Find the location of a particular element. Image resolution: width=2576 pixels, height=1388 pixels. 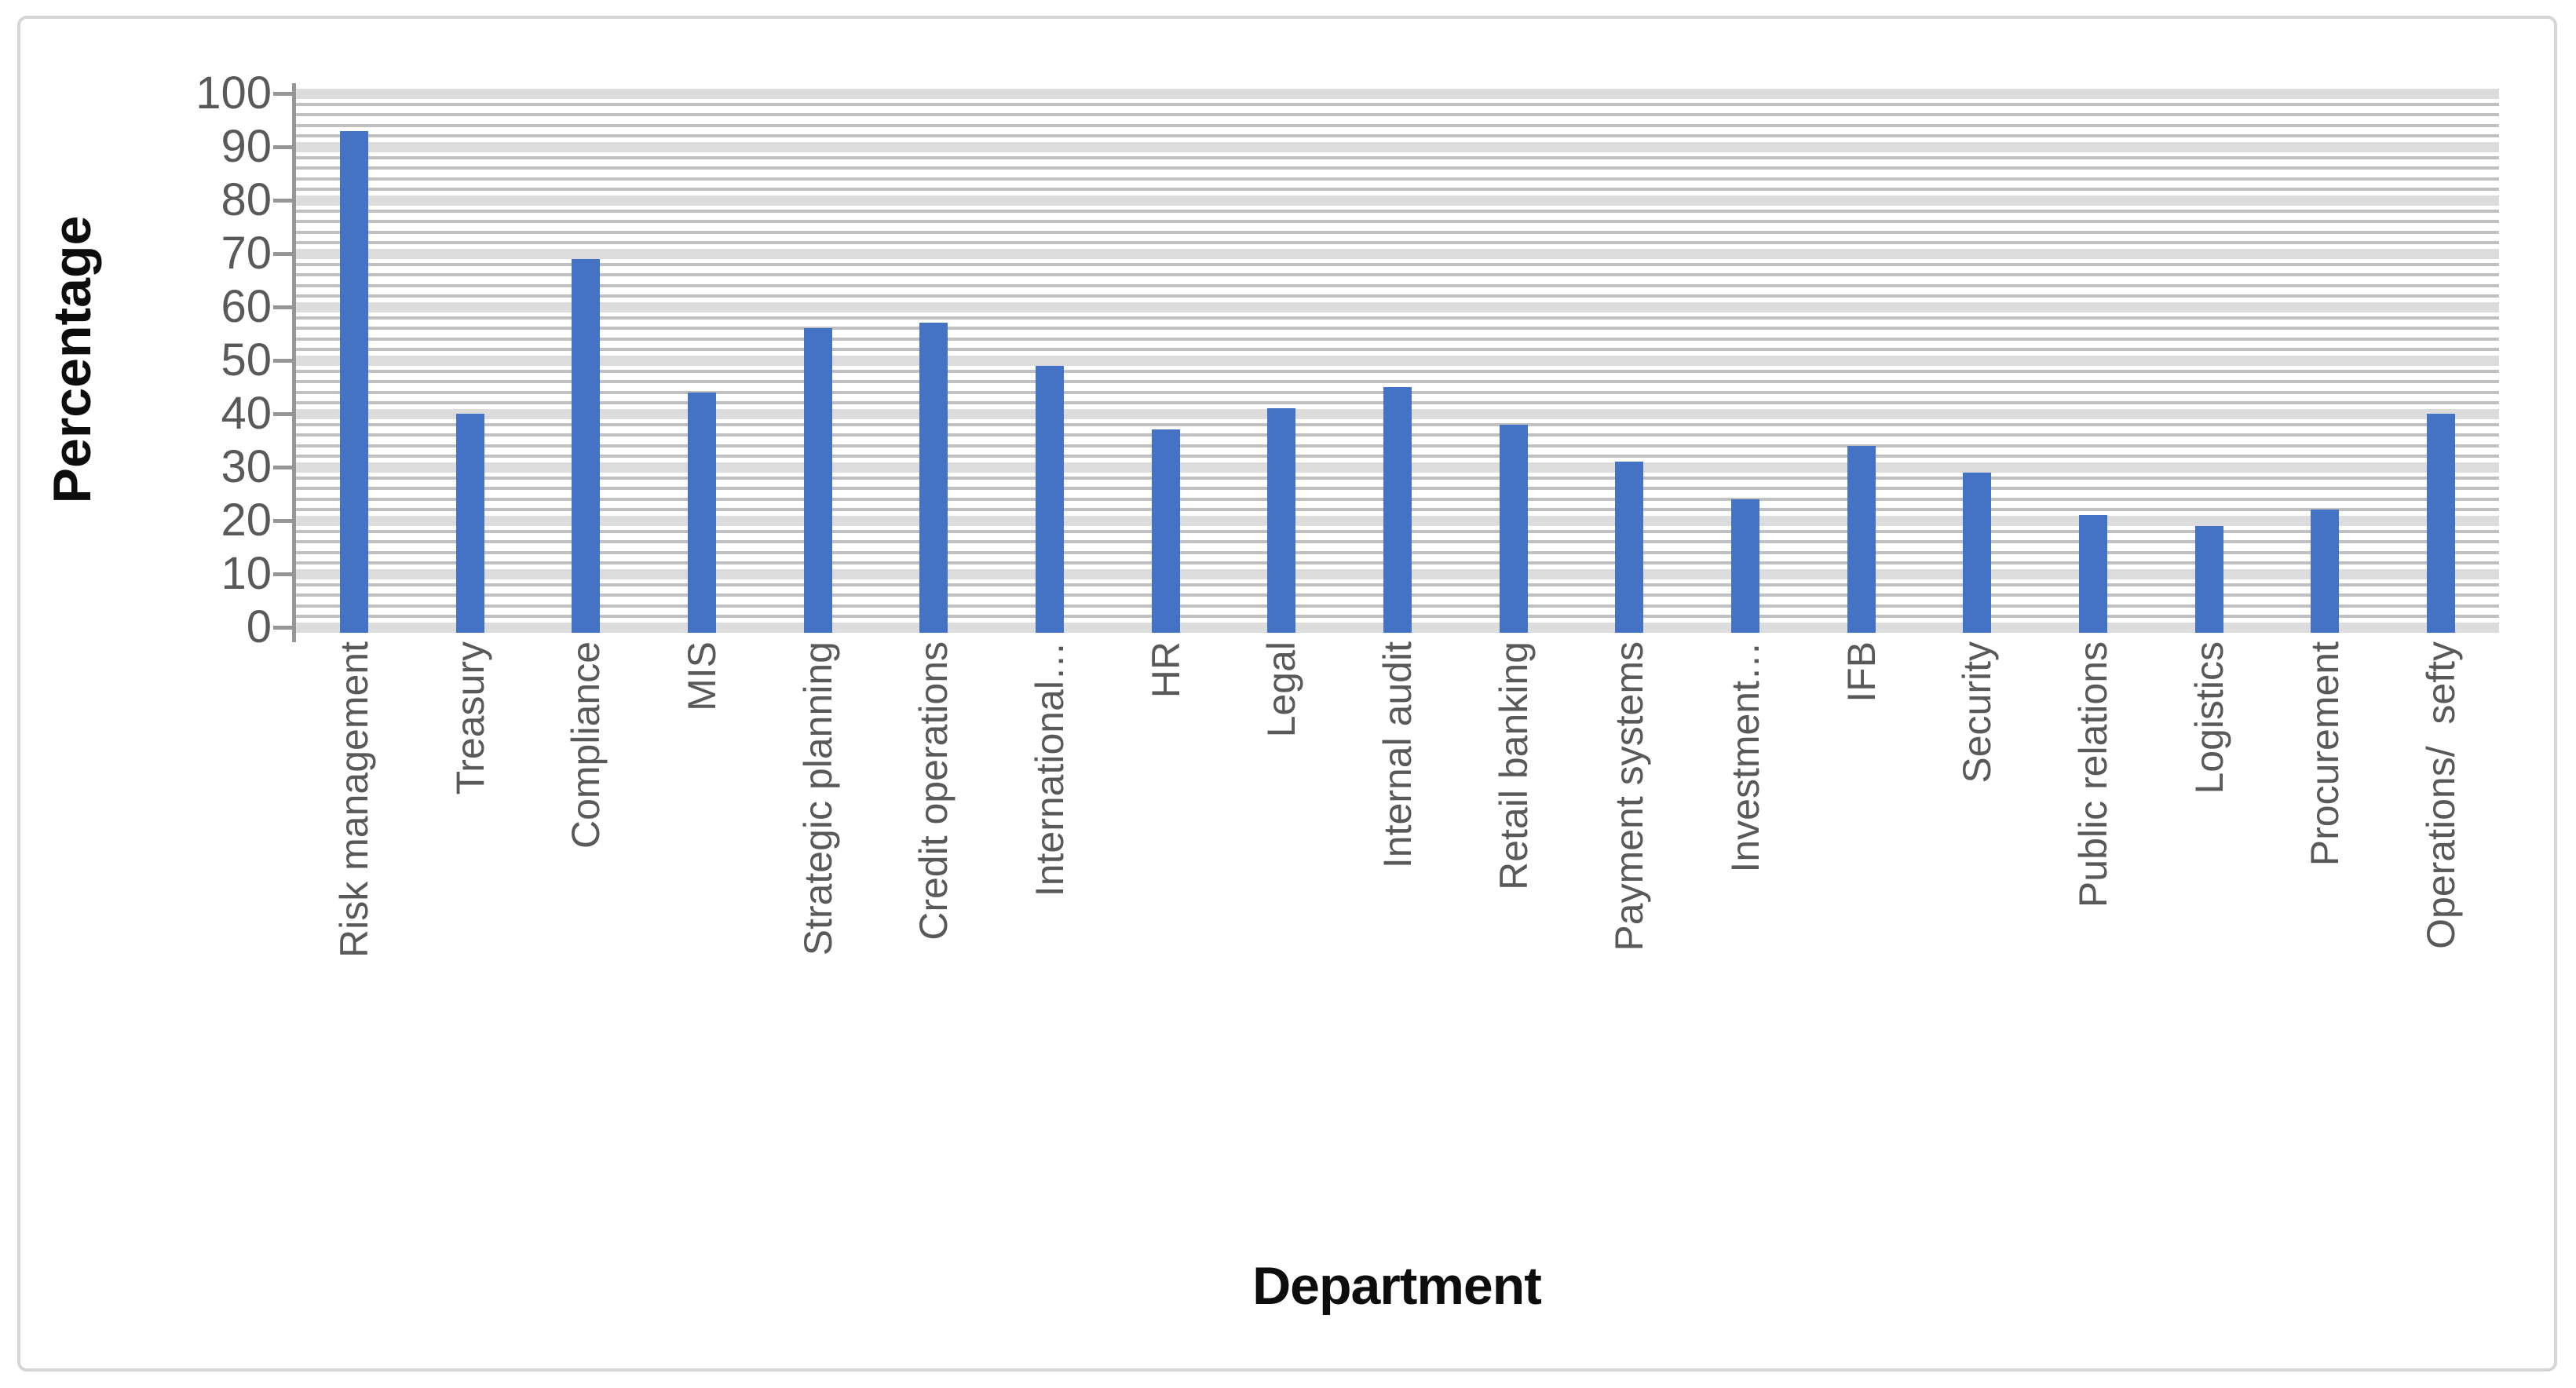

x-label: Logistics is located at coordinates (2209, 717).